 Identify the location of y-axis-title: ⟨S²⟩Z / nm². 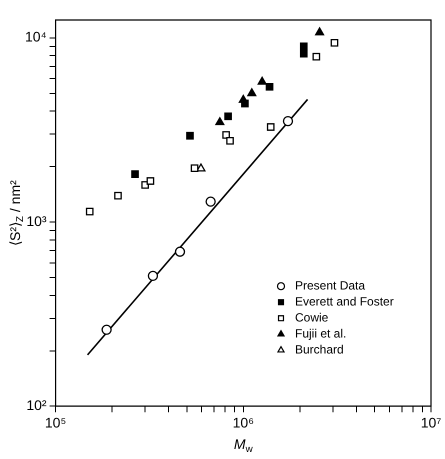
(16, 213).